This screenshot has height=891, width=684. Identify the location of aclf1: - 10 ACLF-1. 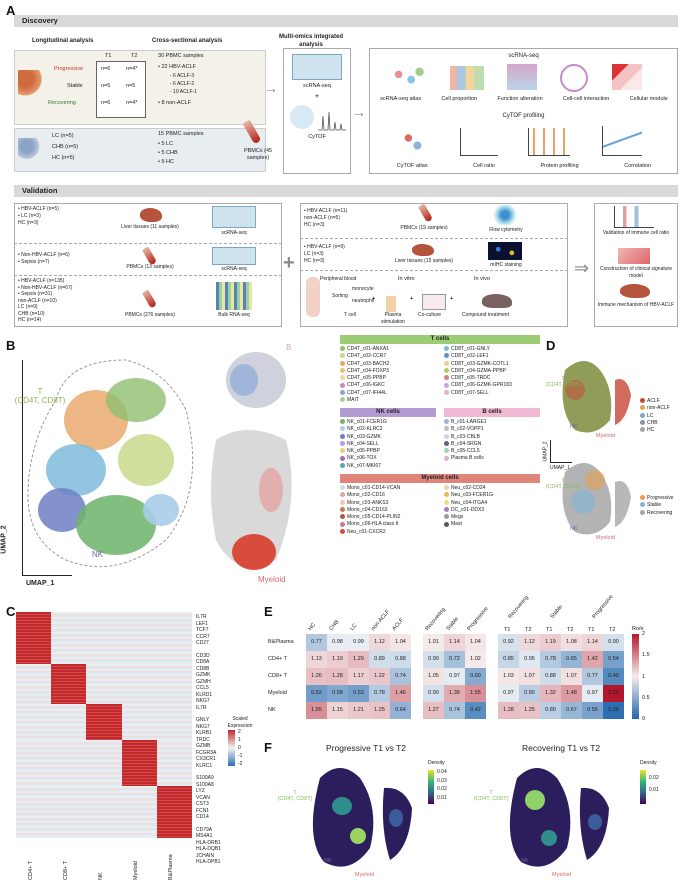
(183, 92).